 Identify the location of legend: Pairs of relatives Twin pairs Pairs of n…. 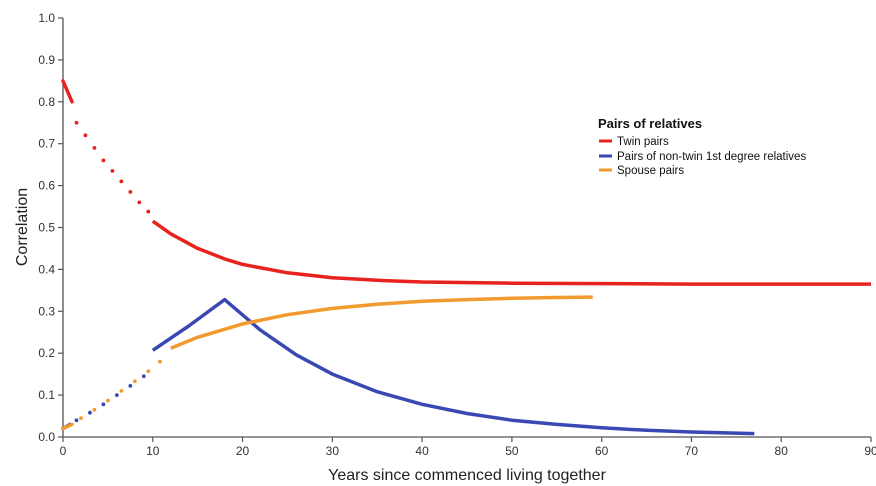
(702, 146).